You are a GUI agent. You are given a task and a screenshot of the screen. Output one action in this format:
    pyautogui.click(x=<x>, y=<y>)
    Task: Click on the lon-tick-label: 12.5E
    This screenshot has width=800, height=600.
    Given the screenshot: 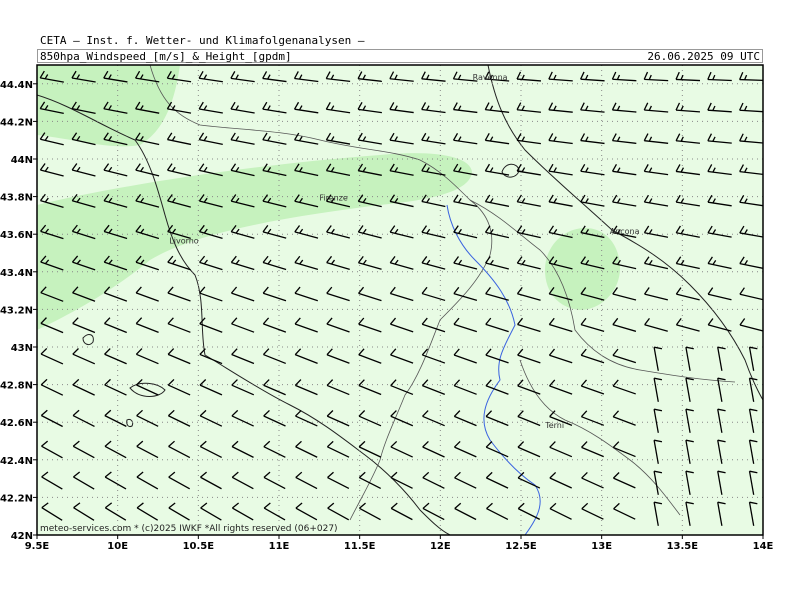 What is the action you would take?
    pyautogui.click(x=521, y=546)
    